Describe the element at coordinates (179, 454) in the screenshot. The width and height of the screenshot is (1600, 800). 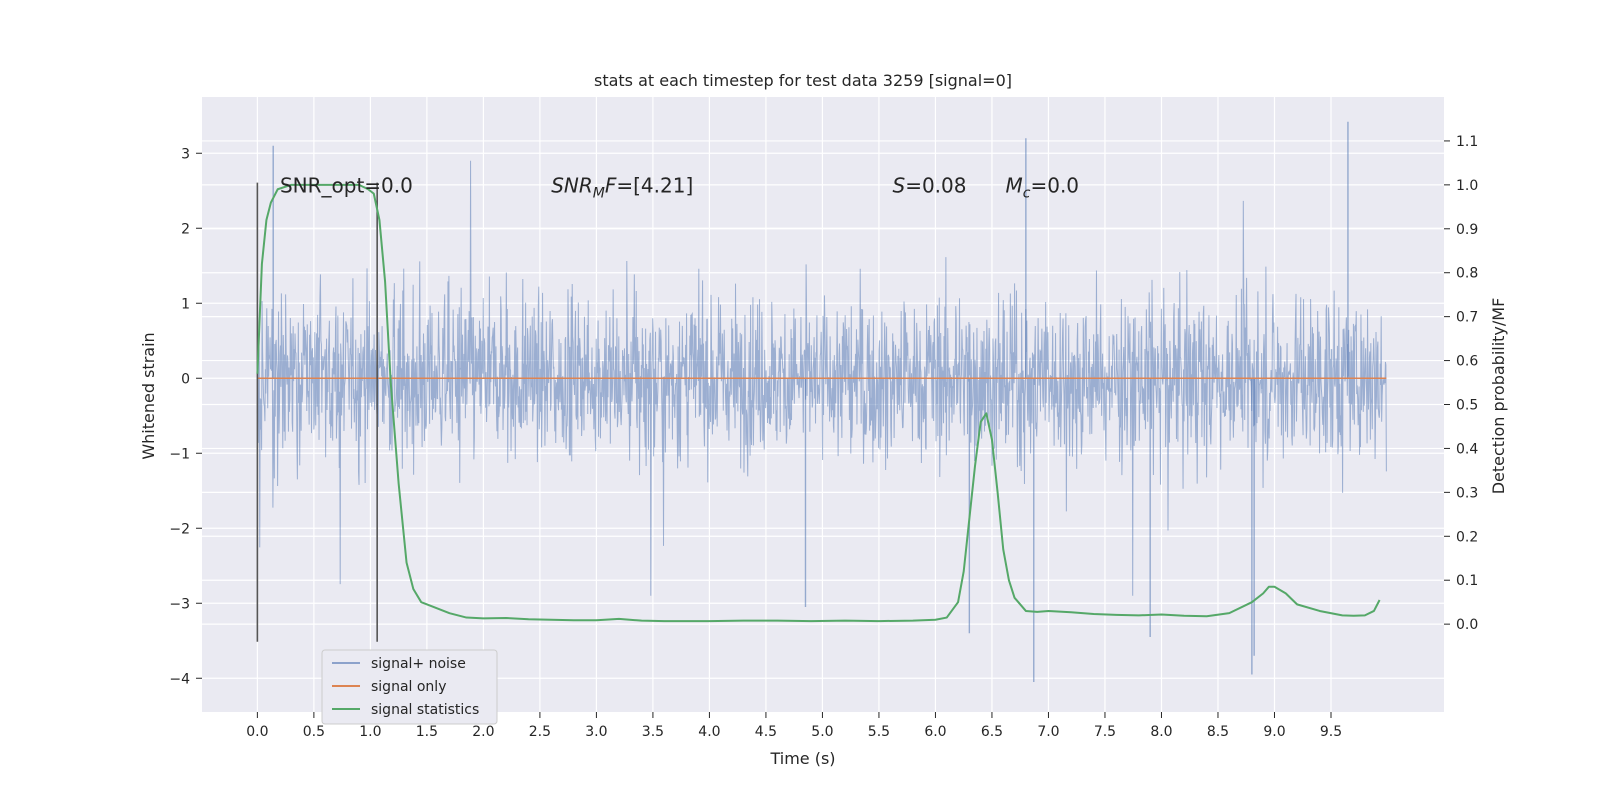
I see `y-tick-label: −1` at that location.